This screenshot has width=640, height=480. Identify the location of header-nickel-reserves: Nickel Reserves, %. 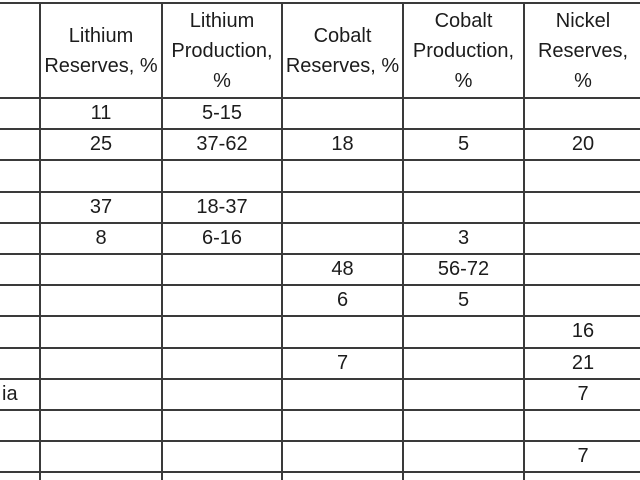
(581, 50).